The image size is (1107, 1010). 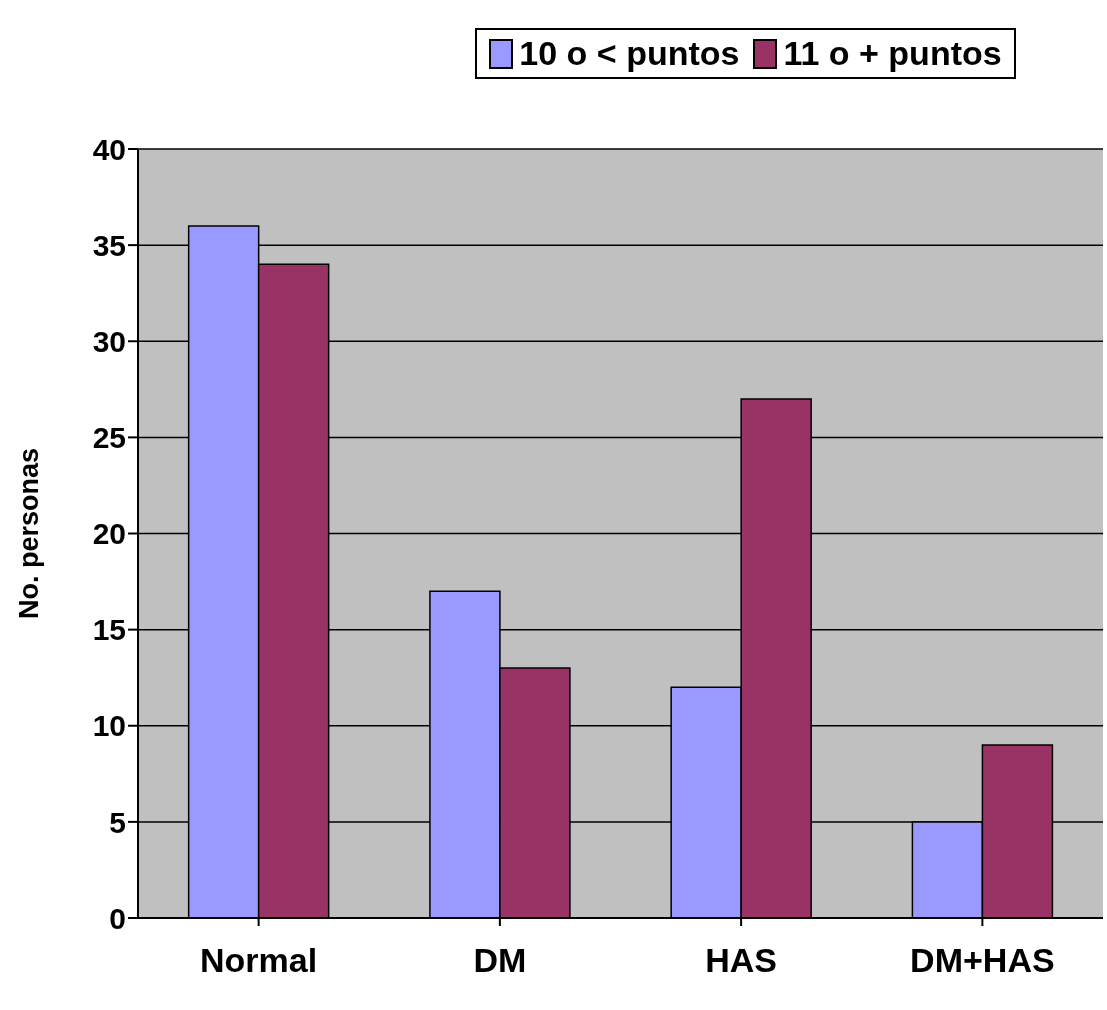 I want to click on y-tick-label: 5, so click(x=117, y=822).